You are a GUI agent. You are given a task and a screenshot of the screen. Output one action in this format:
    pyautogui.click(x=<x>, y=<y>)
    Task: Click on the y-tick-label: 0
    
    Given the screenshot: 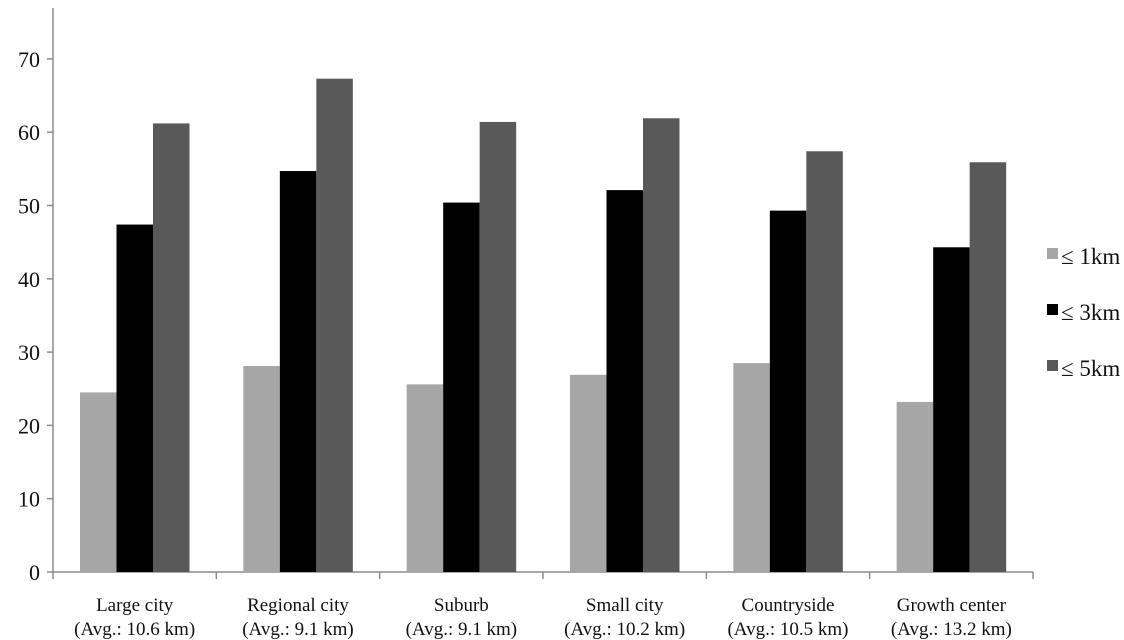 What is the action you would take?
    pyautogui.click(x=34, y=572)
    